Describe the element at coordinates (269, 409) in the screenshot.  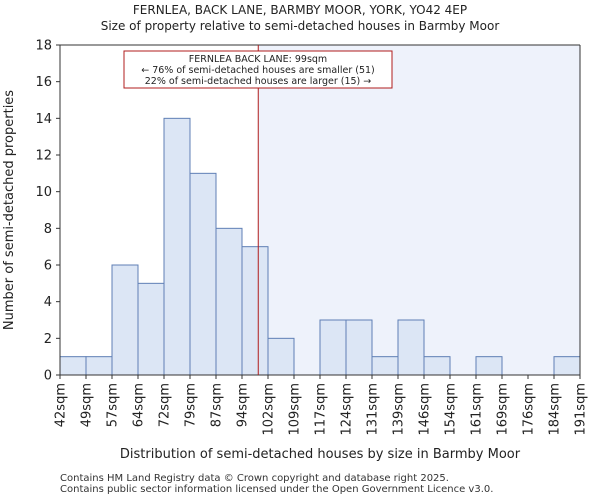
I see `x-tick-label: 102sqm` at that location.